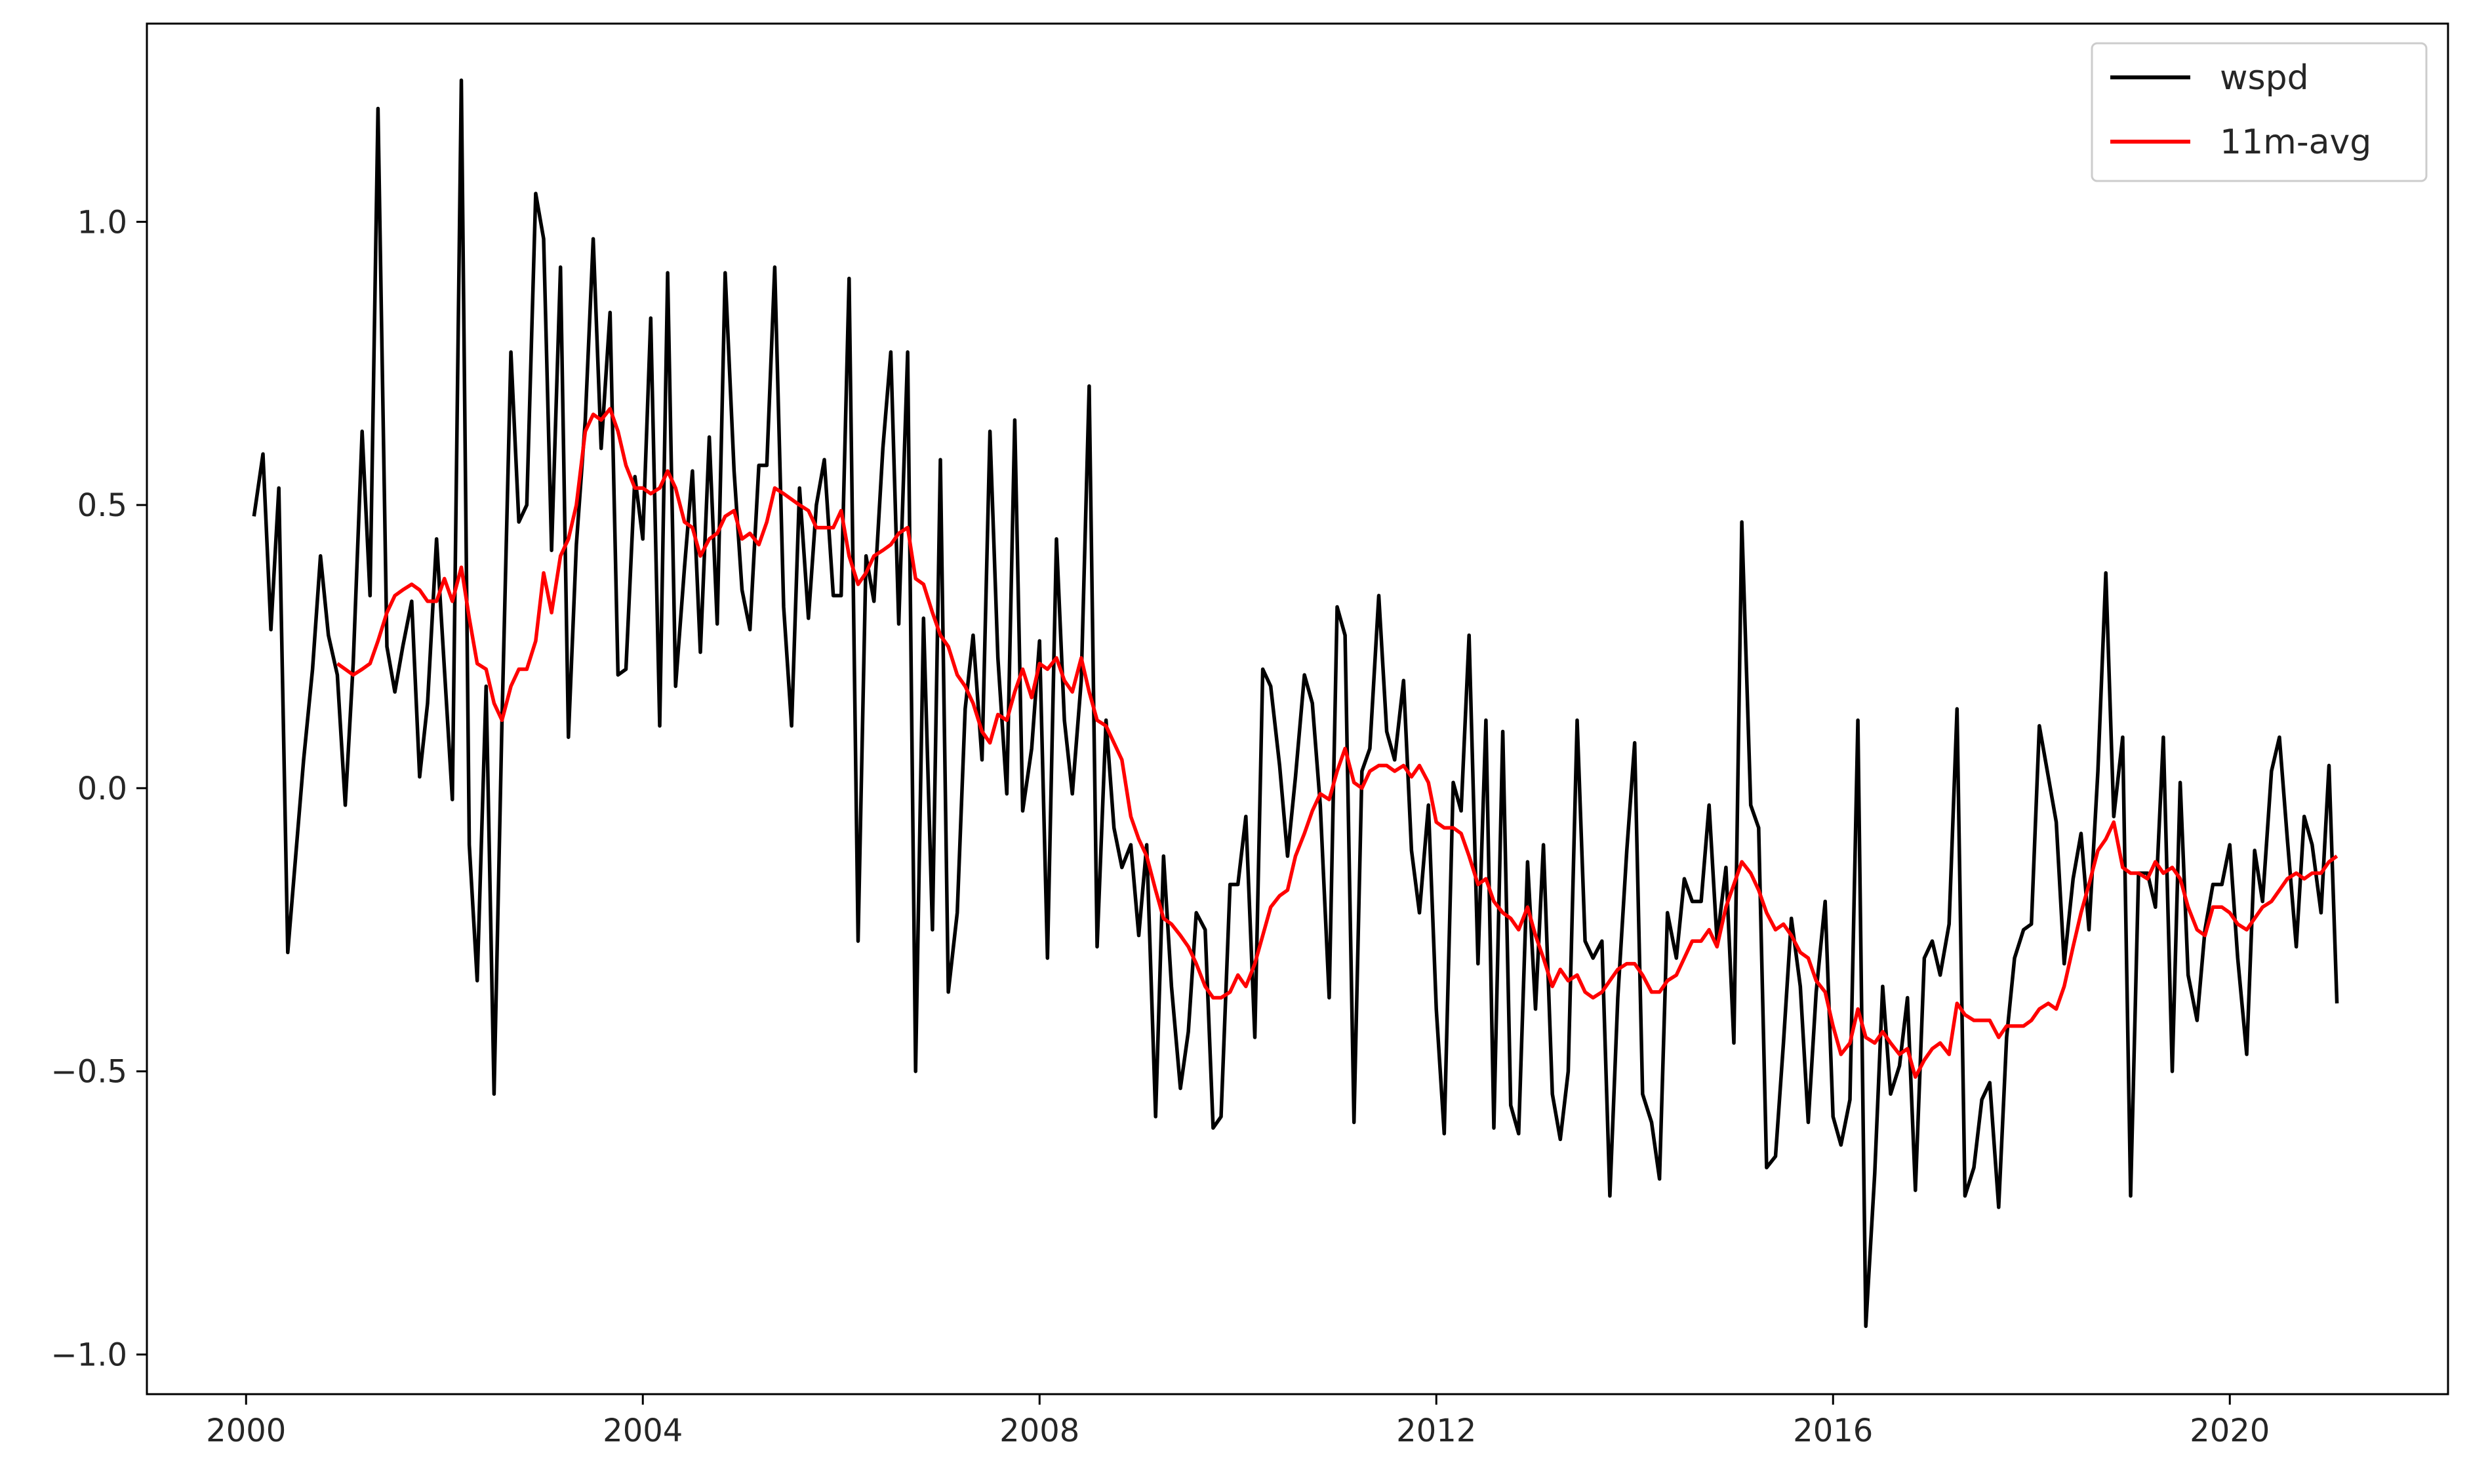 Image resolution: width=2469 pixels, height=1484 pixels. Describe the element at coordinates (1238, 1421) in the screenshot. I see `x-axis: 2000 2004 2008 2012 2016 2020` at that location.